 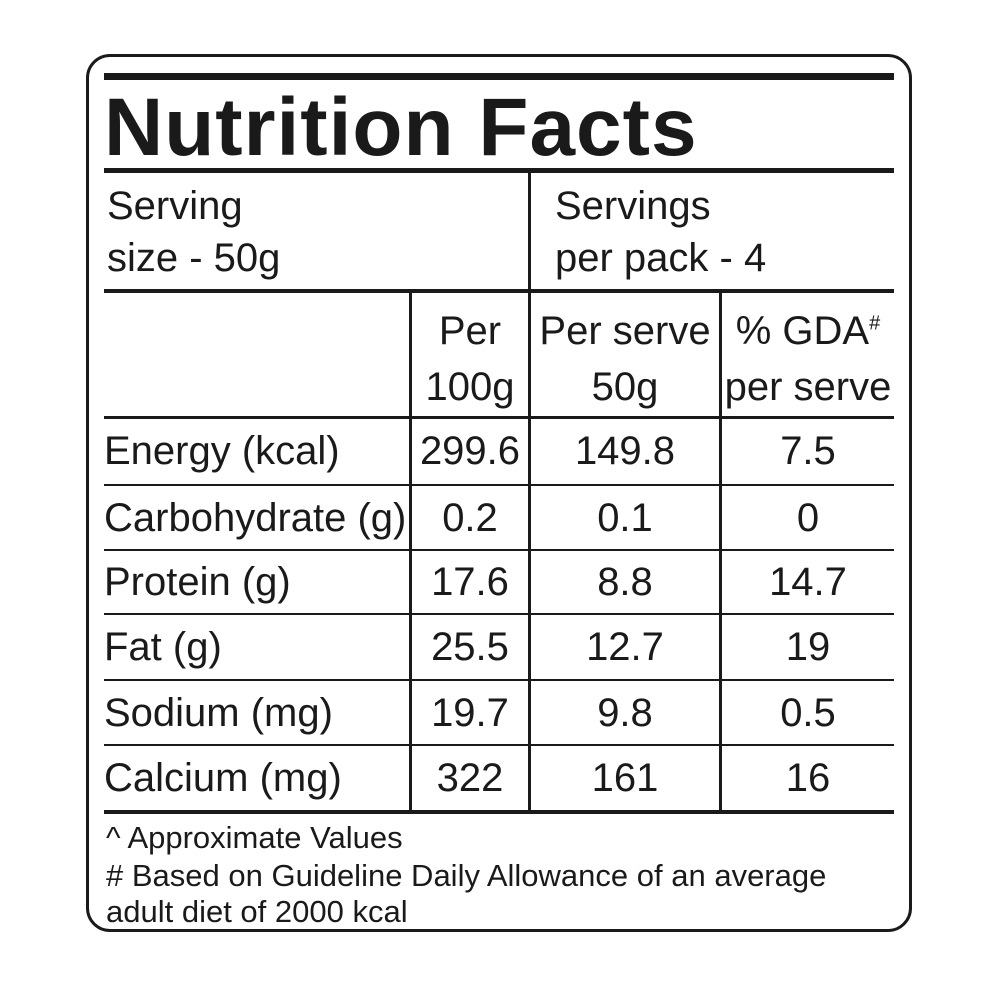 I want to click on header-per-100g-line1: Per, so click(x=470, y=331).